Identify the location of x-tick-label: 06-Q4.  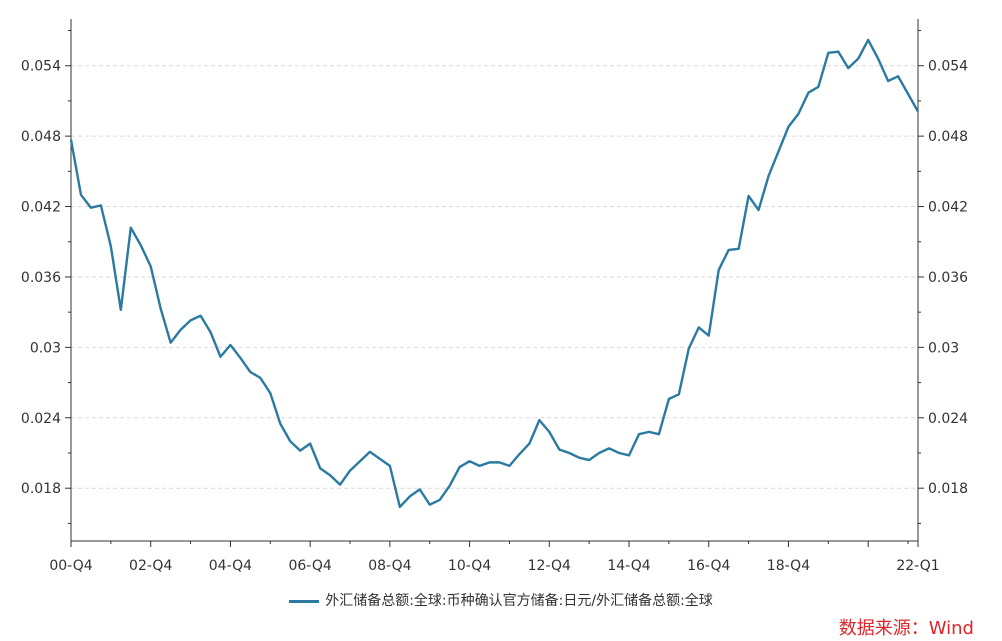
(309, 566).